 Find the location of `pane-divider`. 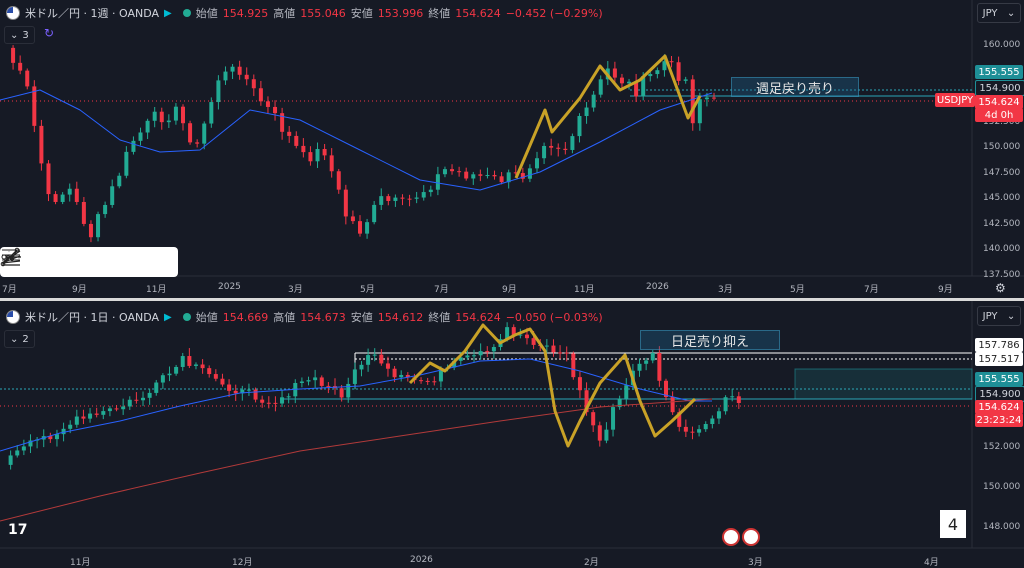

pane-divider is located at coordinates (512, 299).